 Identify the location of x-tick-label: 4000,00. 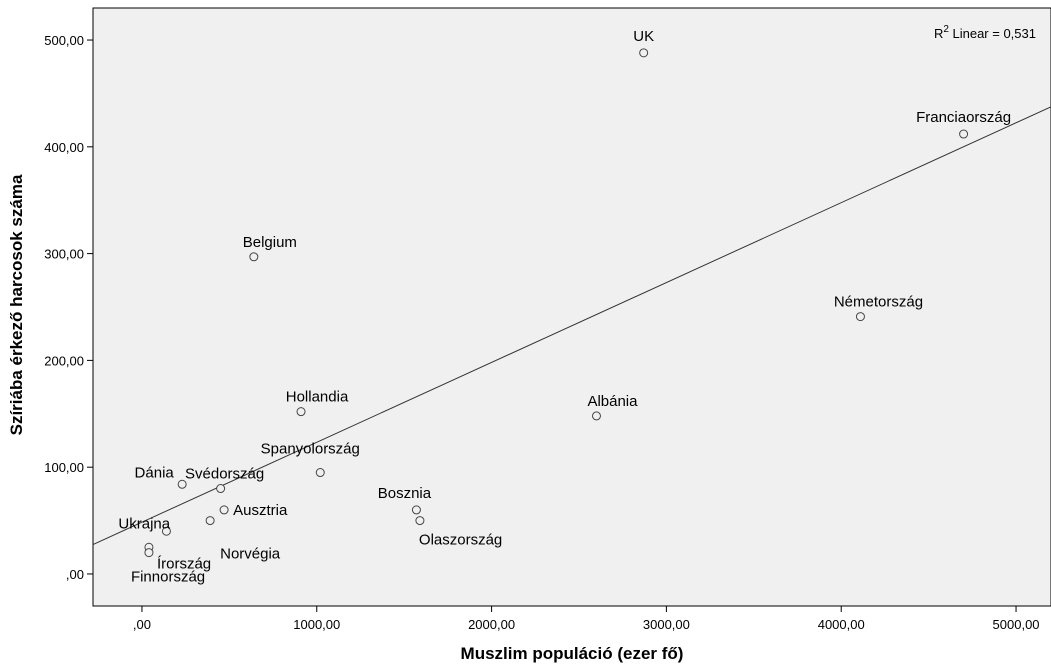
(841, 624).